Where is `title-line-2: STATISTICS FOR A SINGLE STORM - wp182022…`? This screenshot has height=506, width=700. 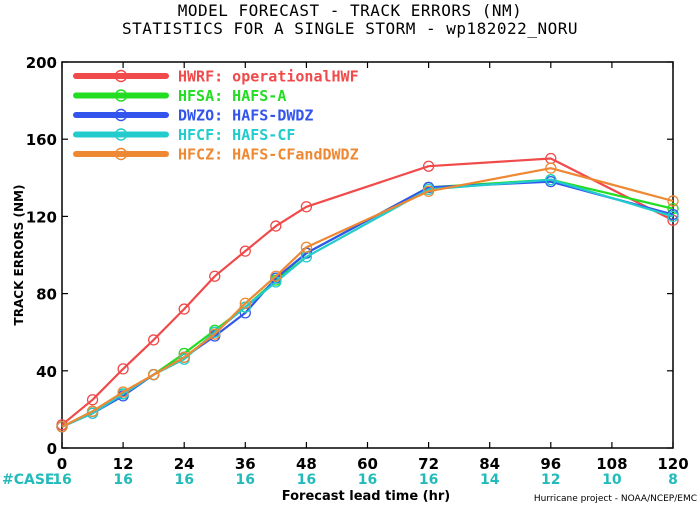
title-line-2: STATISTICS FOR A SINGLE STORM - wp182022… is located at coordinates (350, 28).